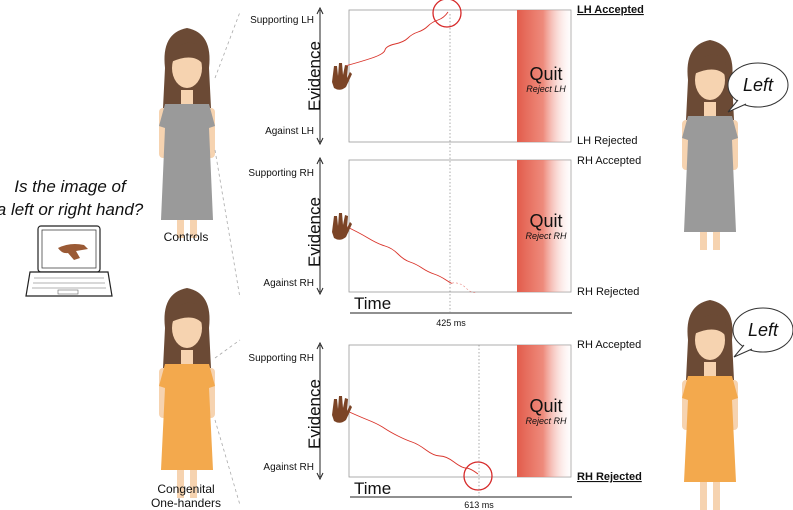  I want to click on continuation-trace, so click(464, 287).